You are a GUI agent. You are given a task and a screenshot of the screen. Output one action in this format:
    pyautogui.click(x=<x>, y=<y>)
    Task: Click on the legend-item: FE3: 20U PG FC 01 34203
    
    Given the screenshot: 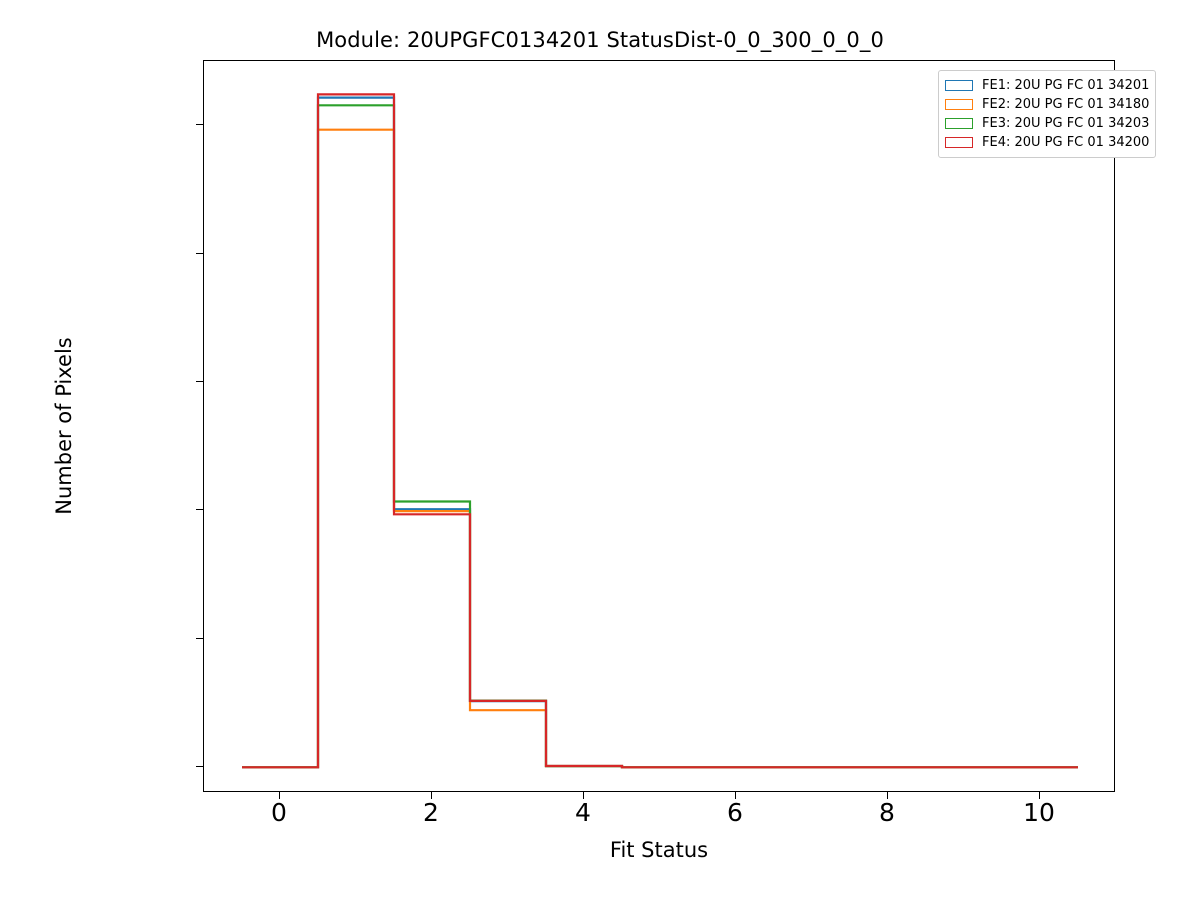 What is the action you would take?
    pyautogui.click(x=1047, y=123)
    